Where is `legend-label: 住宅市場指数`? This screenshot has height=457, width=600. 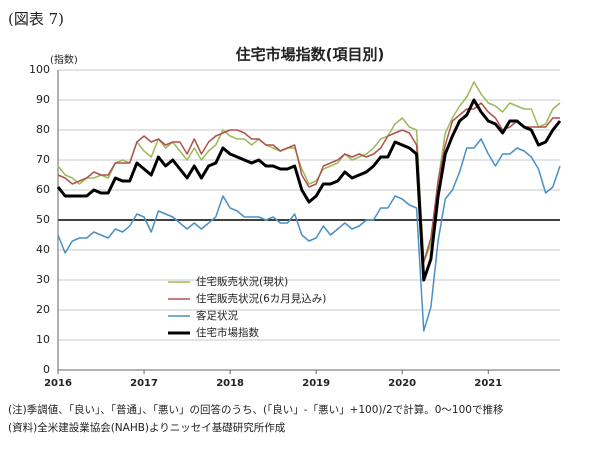 legend-label: 住宅市場指数 is located at coordinates (227, 332).